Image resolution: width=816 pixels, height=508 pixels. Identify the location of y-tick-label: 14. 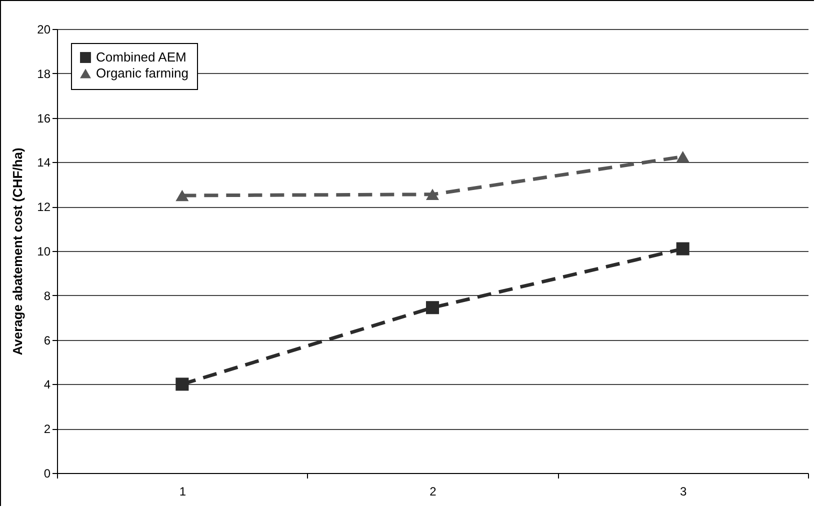
(44, 163).